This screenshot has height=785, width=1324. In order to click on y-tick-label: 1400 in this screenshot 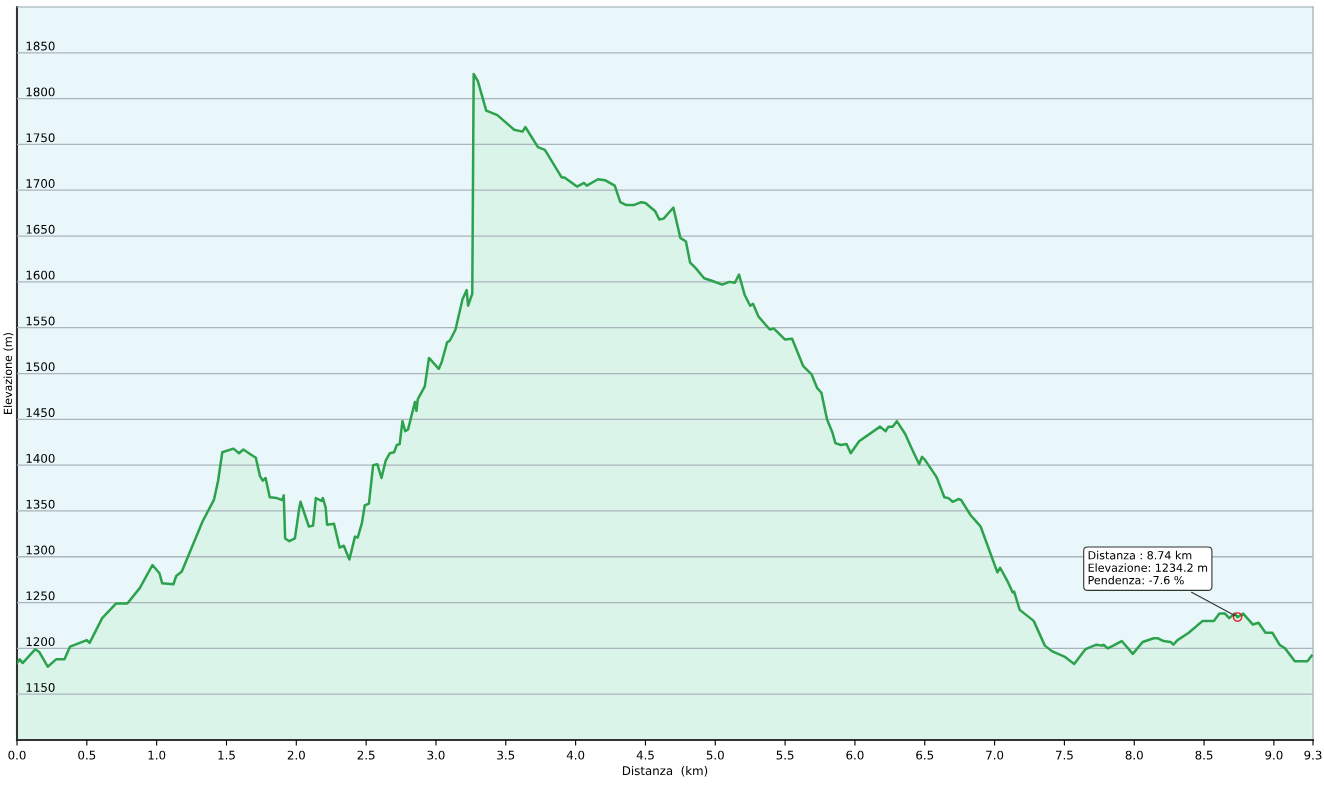, I will do `click(40, 458)`.